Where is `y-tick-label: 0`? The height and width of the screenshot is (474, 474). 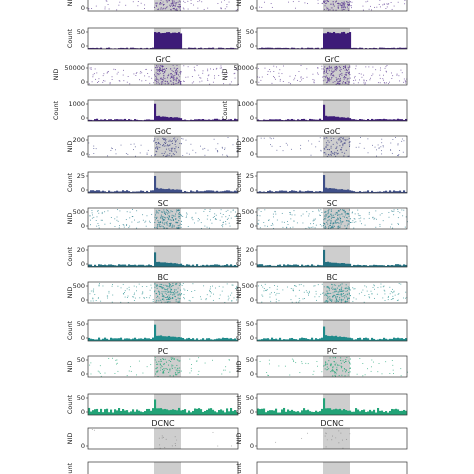 y-tick-label: 0 is located at coordinates (83, 154).